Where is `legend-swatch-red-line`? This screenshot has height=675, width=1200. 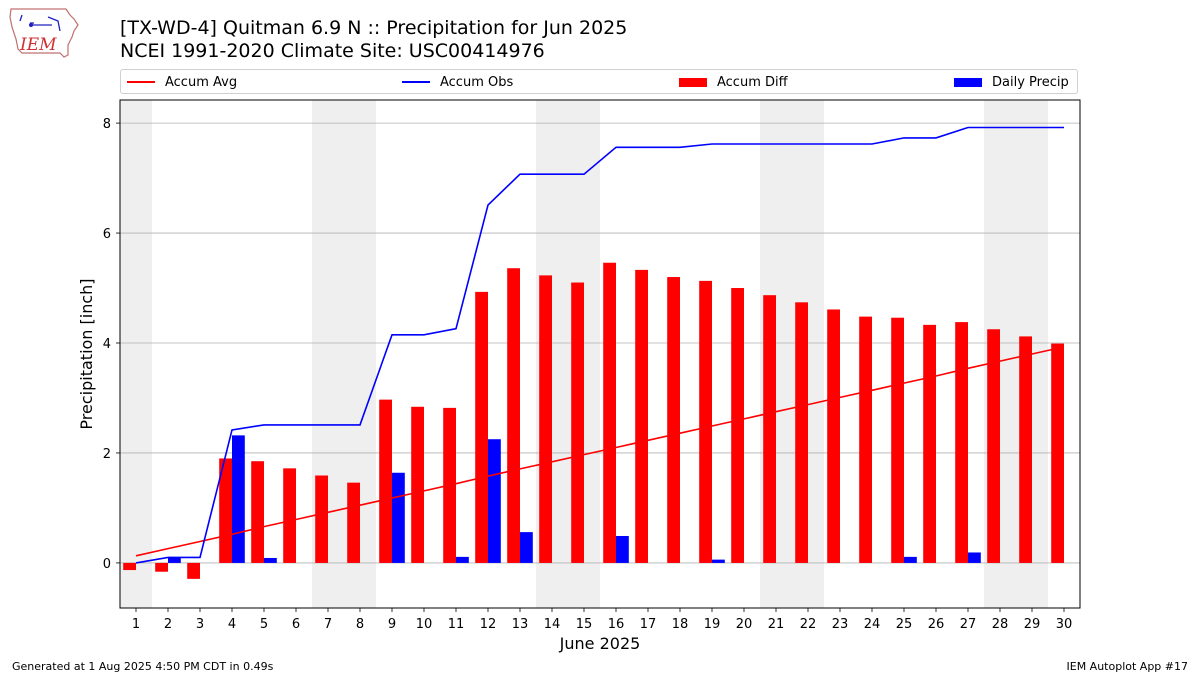 legend-swatch-red-line is located at coordinates (141, 82).